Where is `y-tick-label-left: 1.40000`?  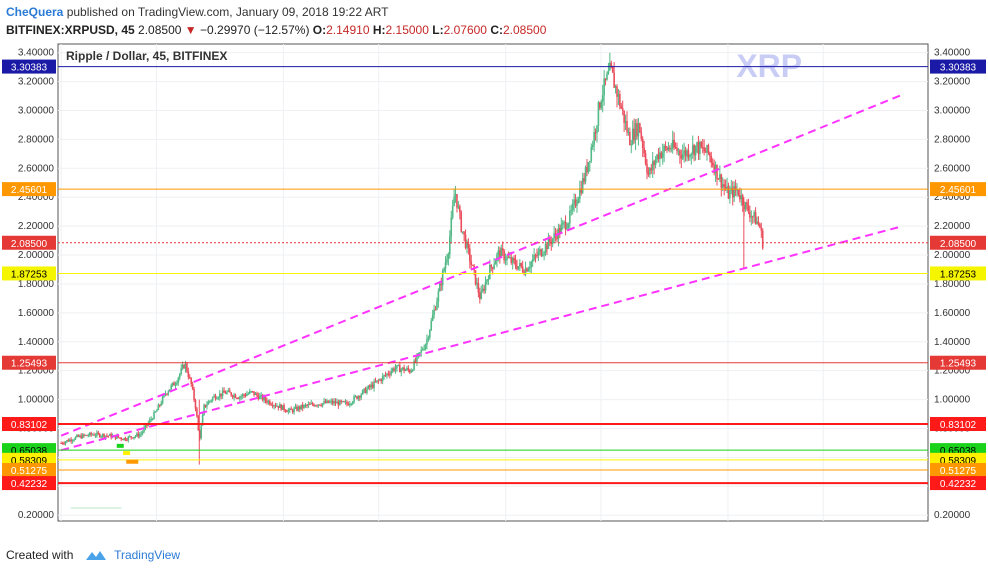 y-tick-label-left: 1.40000 is located at coordinates (36, 342).